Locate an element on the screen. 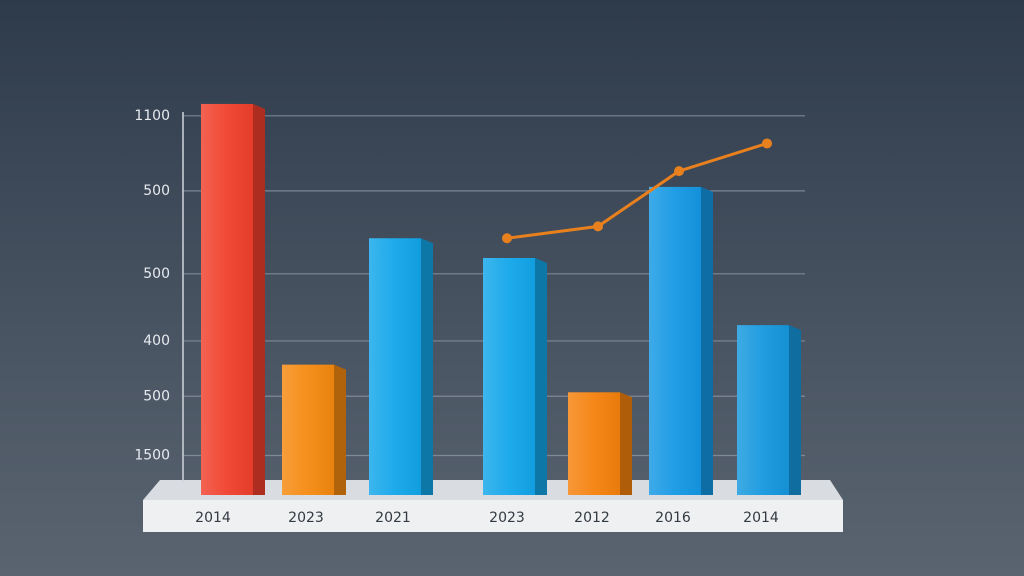 This screenshot has height=576, width=1024. y-tick-label: 400 is located at coordinates (156, 341).